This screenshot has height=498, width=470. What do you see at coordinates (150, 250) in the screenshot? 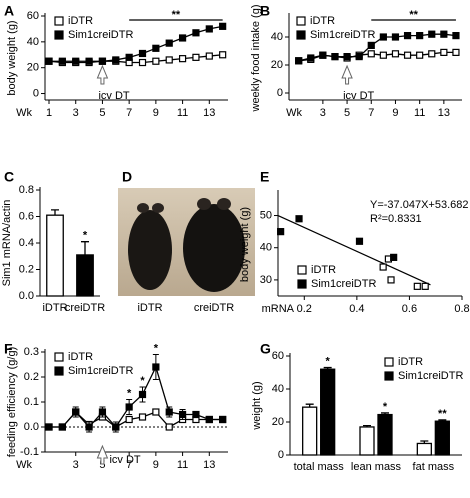
I see `mouse-idtr` at bounding box center [150, 250].